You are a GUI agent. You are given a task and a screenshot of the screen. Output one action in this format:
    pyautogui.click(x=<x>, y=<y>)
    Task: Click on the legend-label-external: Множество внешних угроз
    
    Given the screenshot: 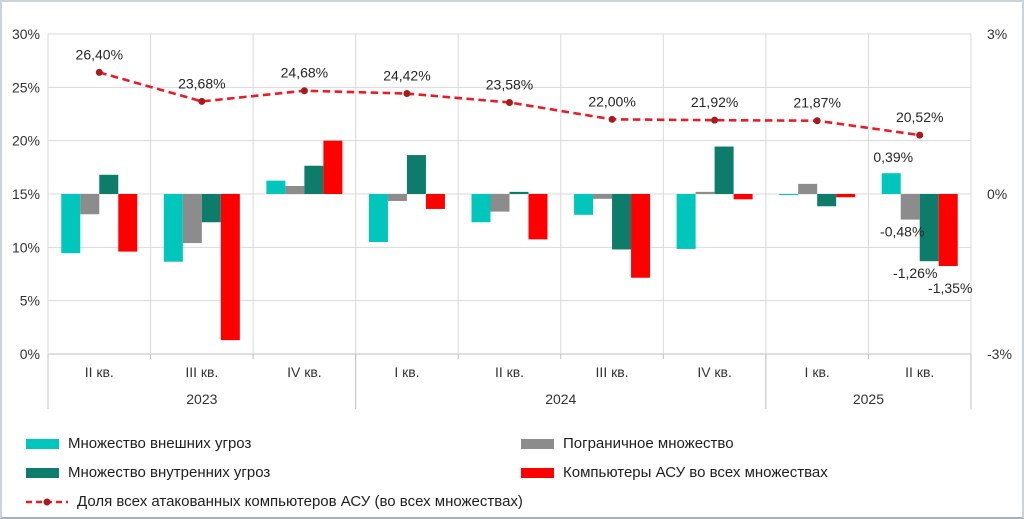 What is the action you would take?
    pyautogui.click(x=160, y=443)
    